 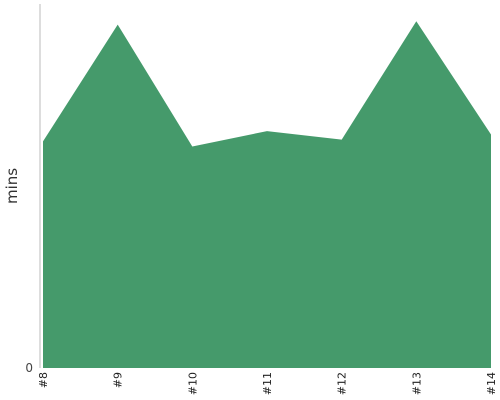 I want to click on y-tick-label: 0, so click(x=29, y=368).